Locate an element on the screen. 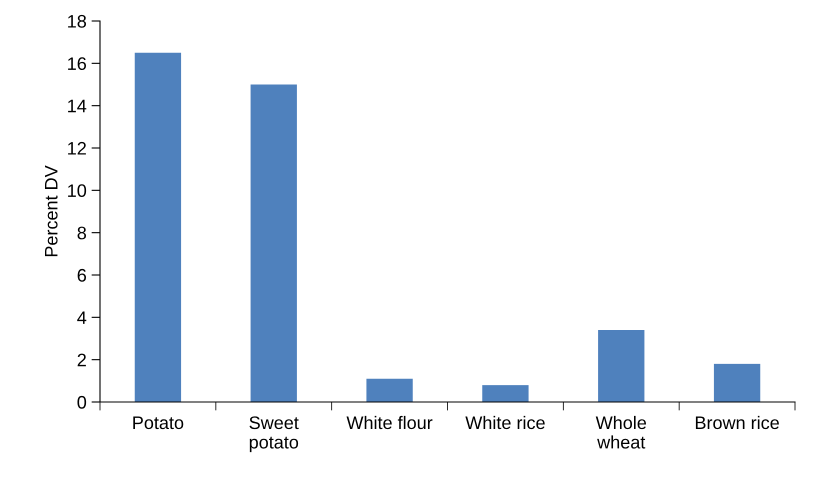 The height and width of the screenshot is (485, 813). x-tick-label: White rice is located at coordinates (505, 423).